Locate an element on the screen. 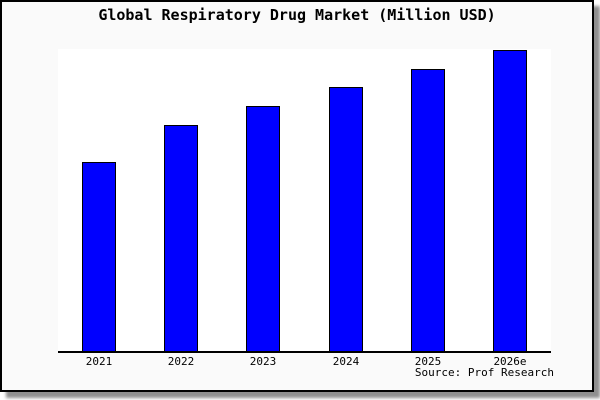 The width and height of the screenshot is (600, 400). bar-2021 is located at coordinates (99, 257).